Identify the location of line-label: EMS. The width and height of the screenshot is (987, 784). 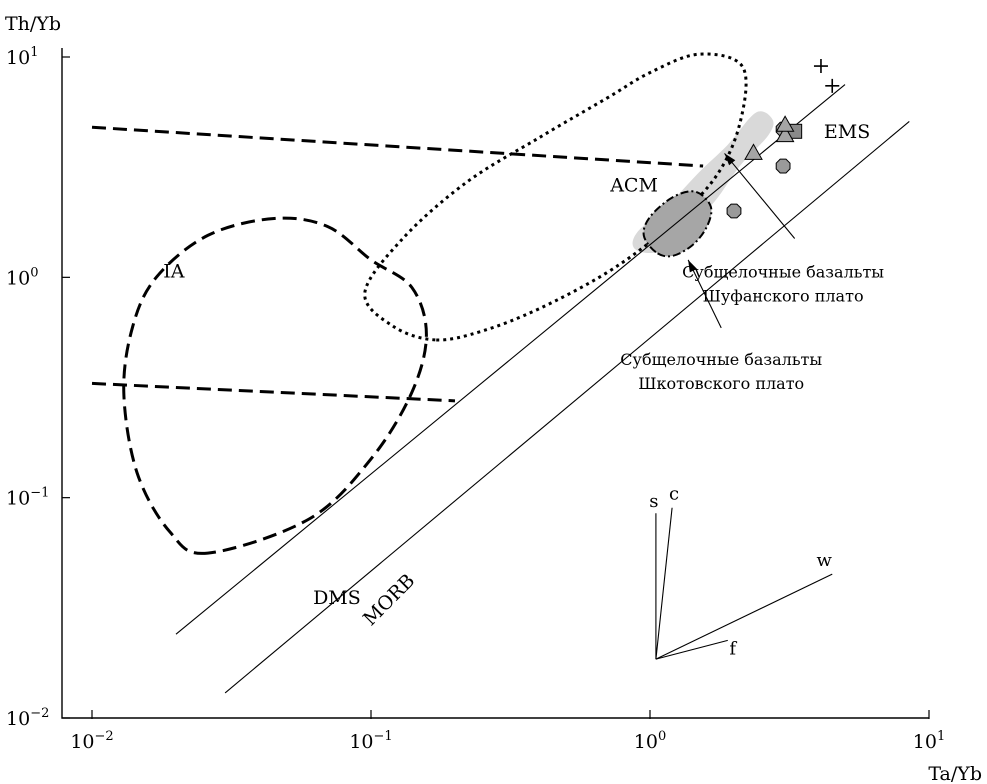
(847, 132).